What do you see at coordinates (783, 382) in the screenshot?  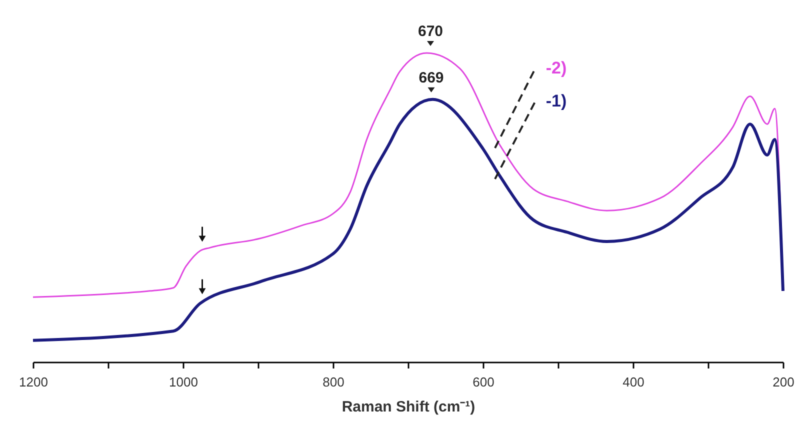 I see `x-tick-label: 200` at bounding box center [783, 382].